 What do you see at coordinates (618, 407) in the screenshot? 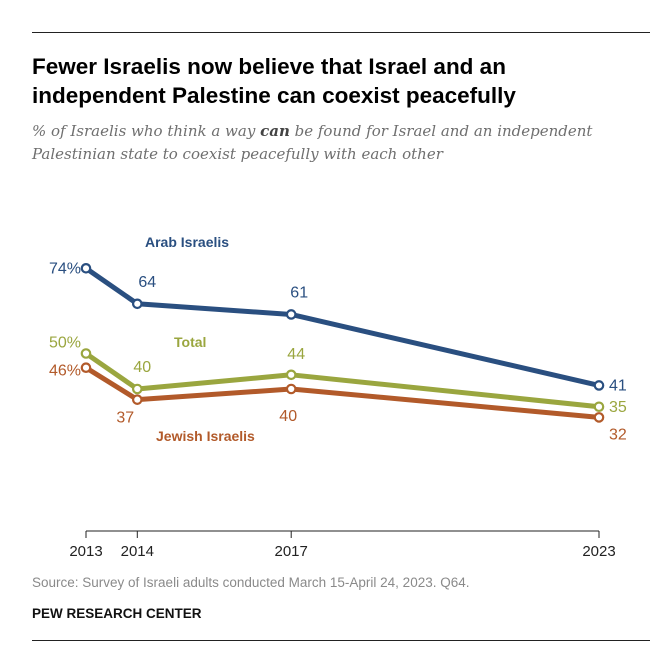
I see `data-point-label: 35` at bounding box center [618, 407].